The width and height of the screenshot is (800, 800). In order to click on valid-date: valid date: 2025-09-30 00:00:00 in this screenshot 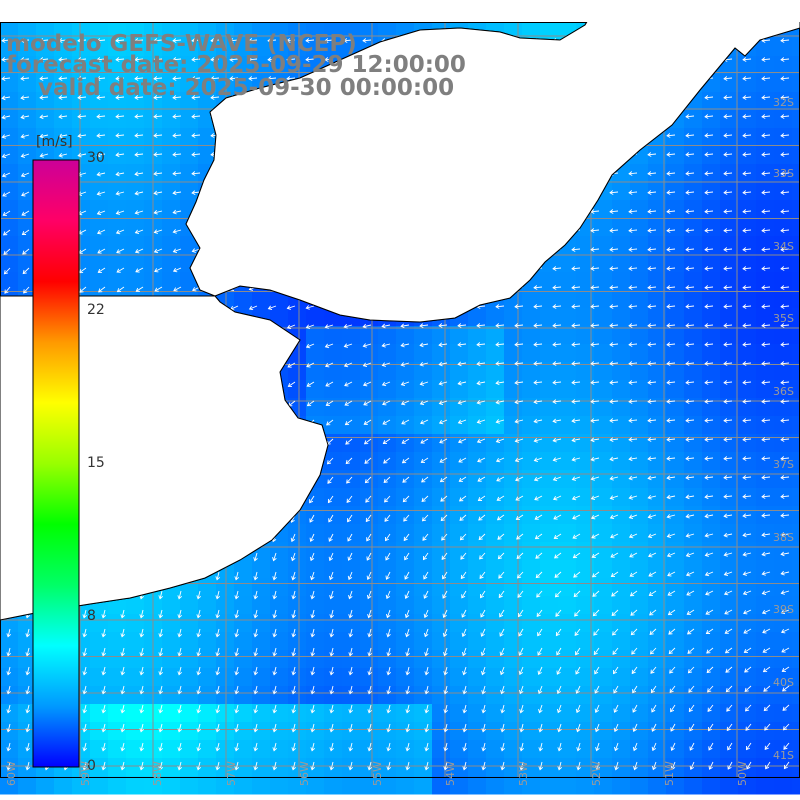, I will do `click(230, 88)`.